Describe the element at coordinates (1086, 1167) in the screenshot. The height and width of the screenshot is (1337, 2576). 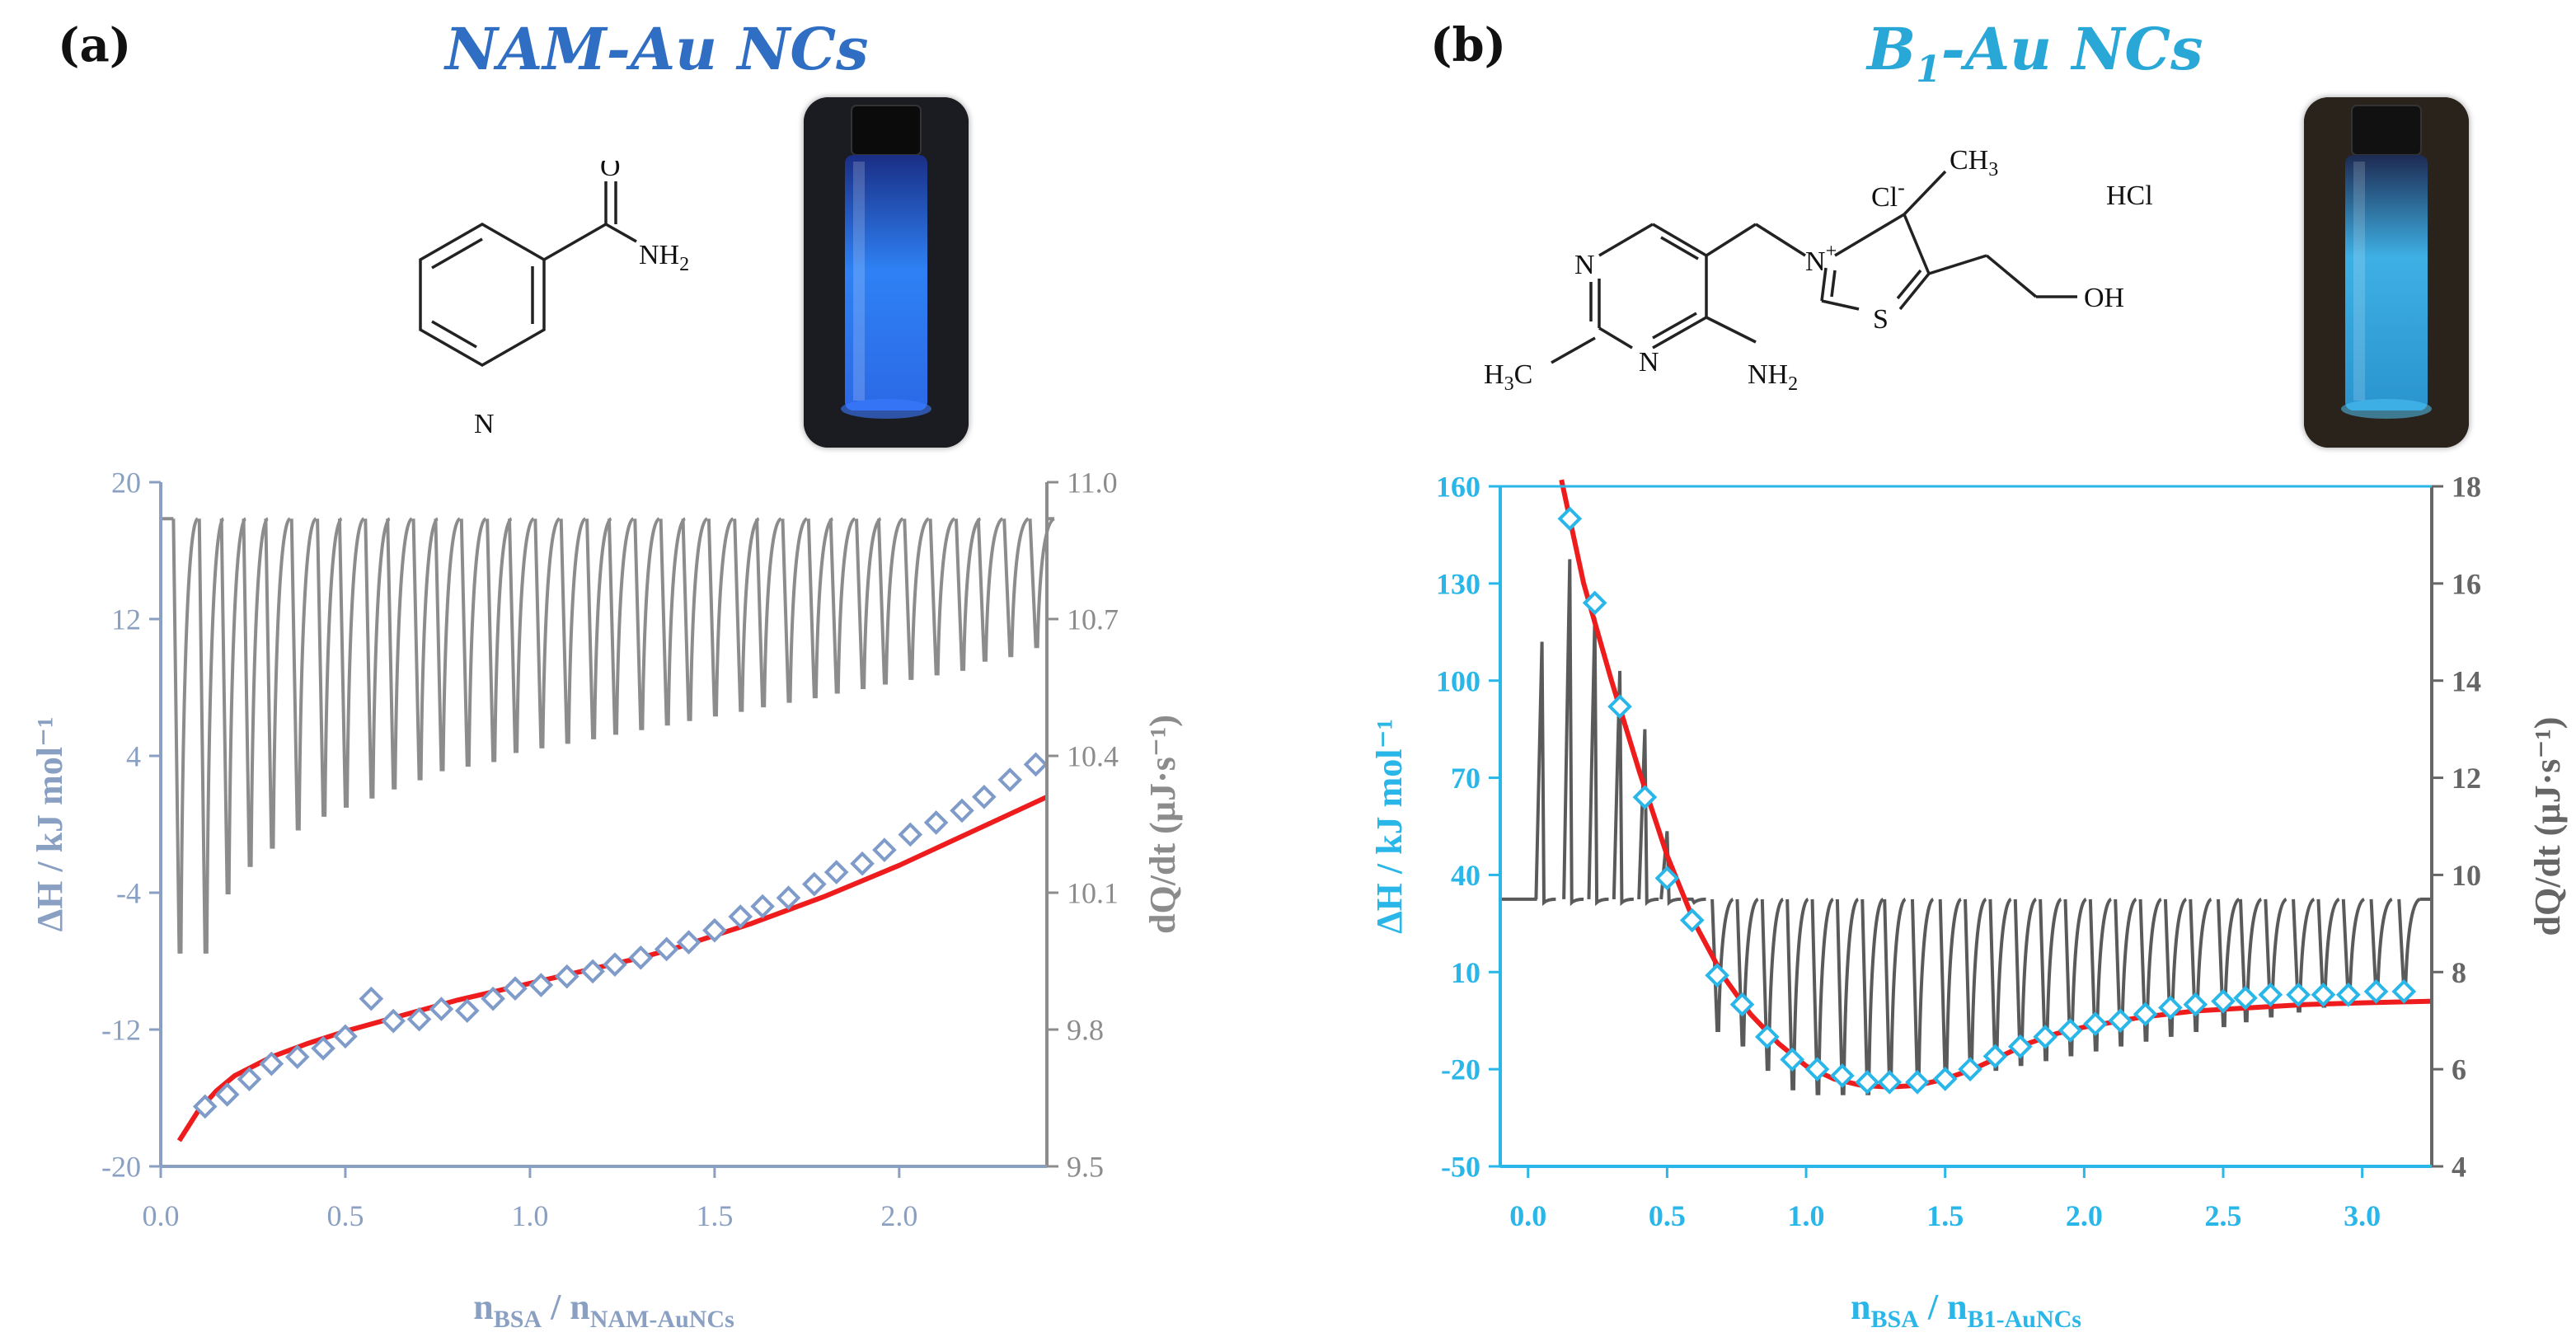
I see `y-right-tick-label: 9.5` at that location.